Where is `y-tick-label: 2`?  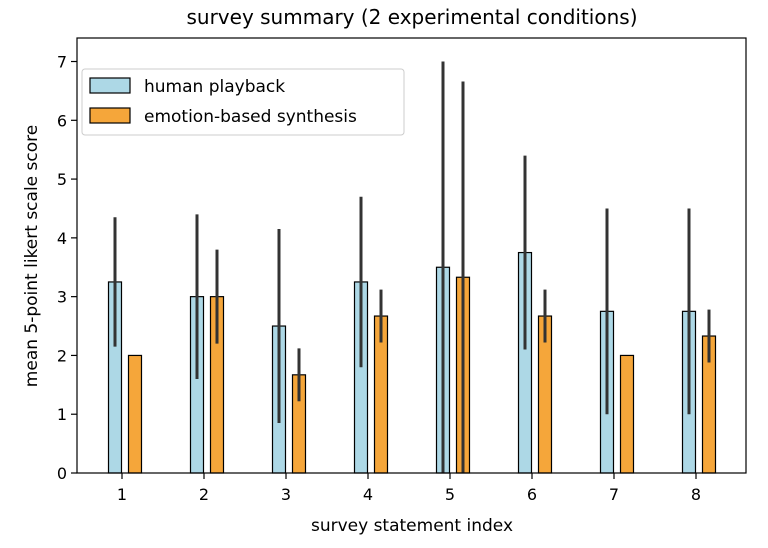
y-tick-label: 2 is located at coordinates (62, 355).